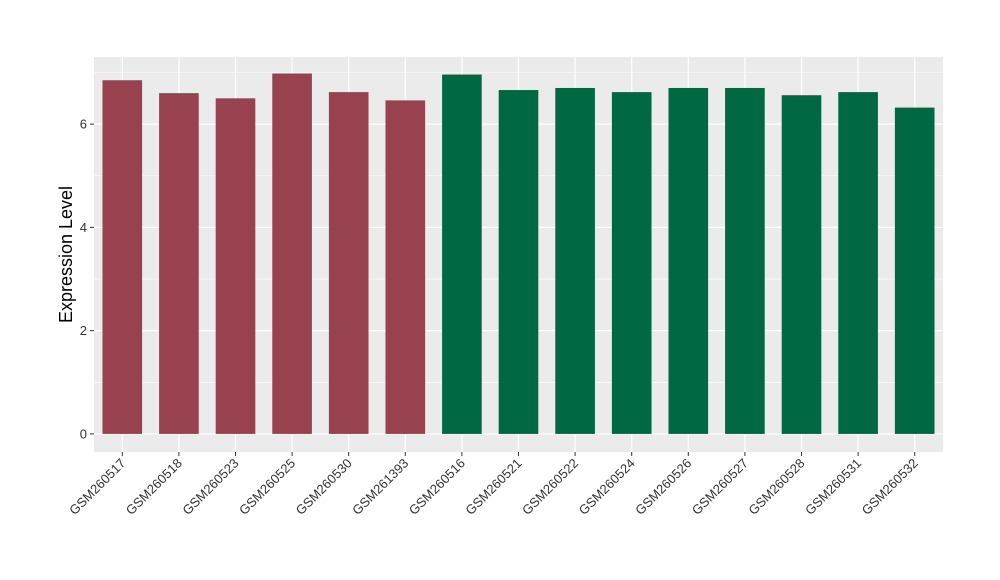 The width and height of the screenshot is (1000, 580). What do you see at coordinates (518, 262) in the screenshot?
I see `bar-GSM260521` at bounding box center [518, 262].